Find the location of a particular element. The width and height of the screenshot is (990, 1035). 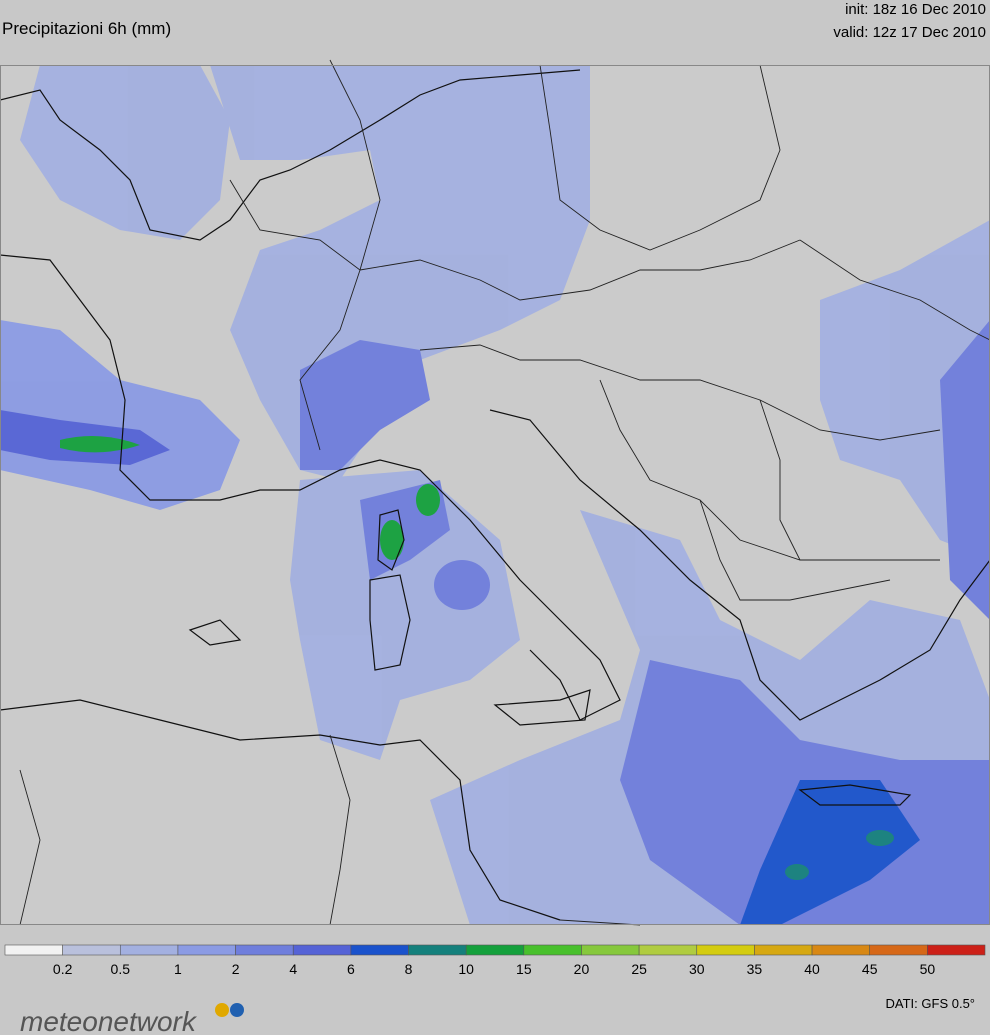

colorbar-label: 30 is located at coordinates (697, 969).